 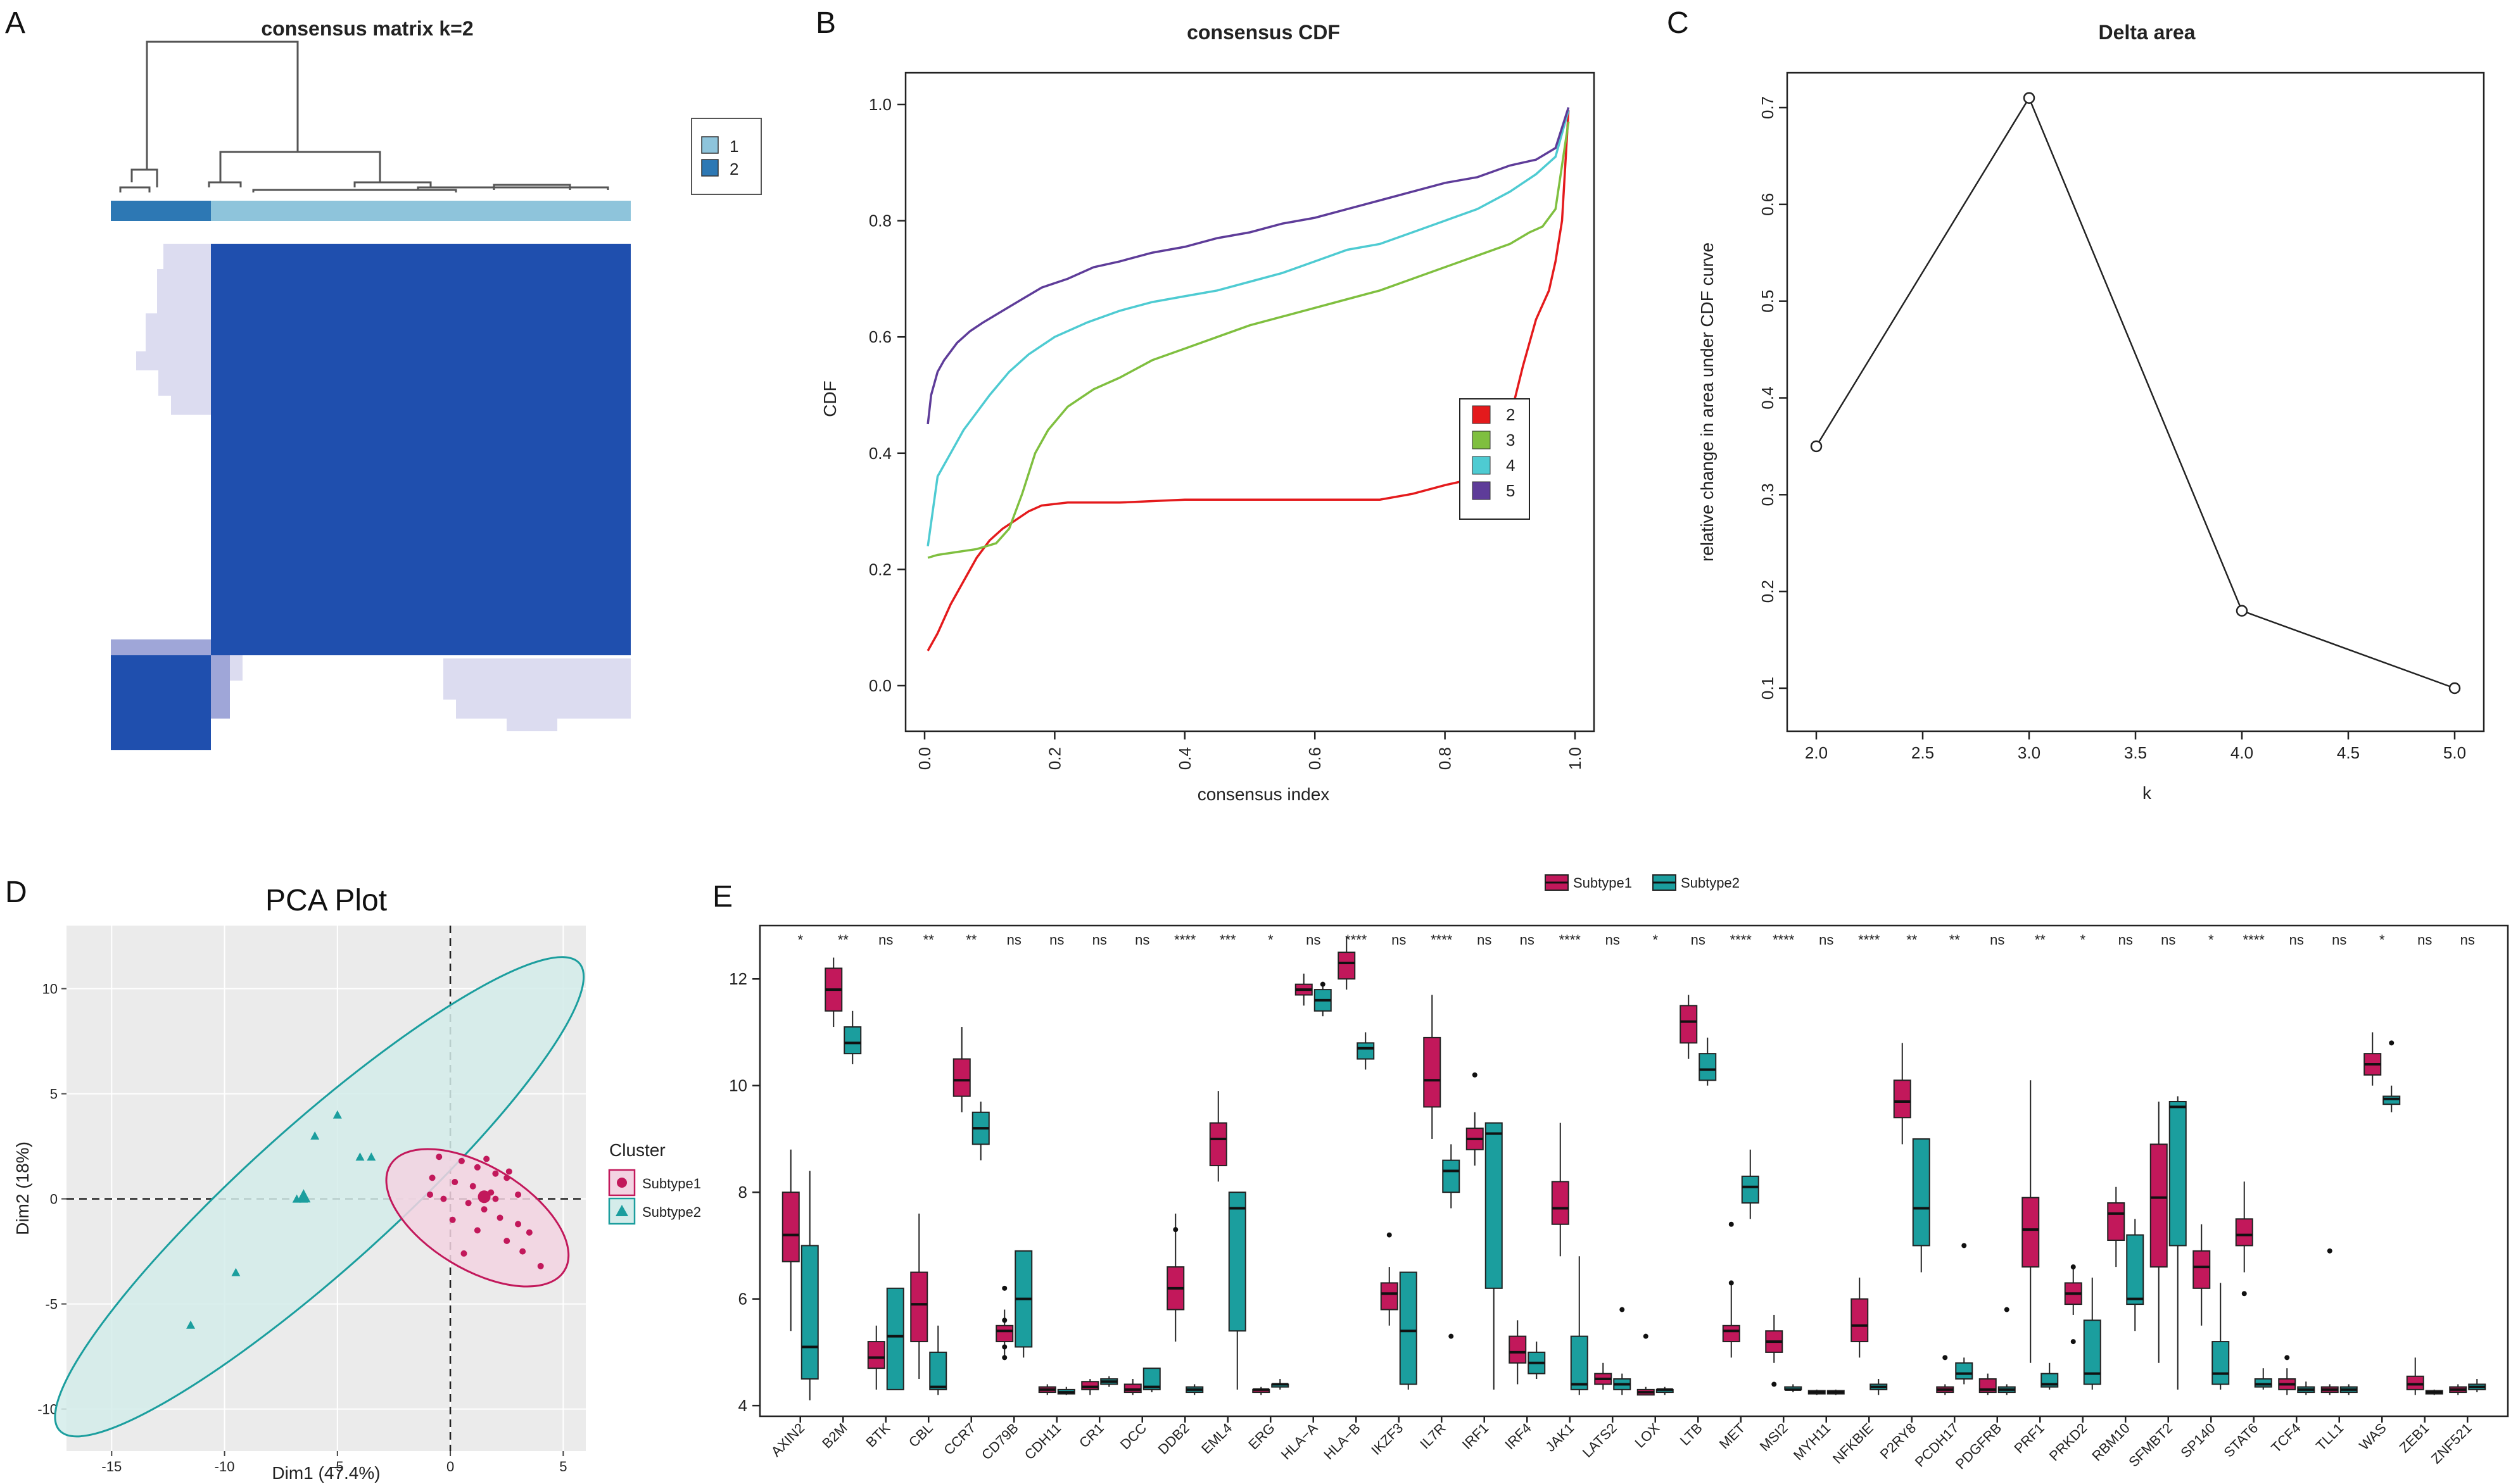 I want to click on box-category-label: PRF1, so click(x=2029, y=1438).